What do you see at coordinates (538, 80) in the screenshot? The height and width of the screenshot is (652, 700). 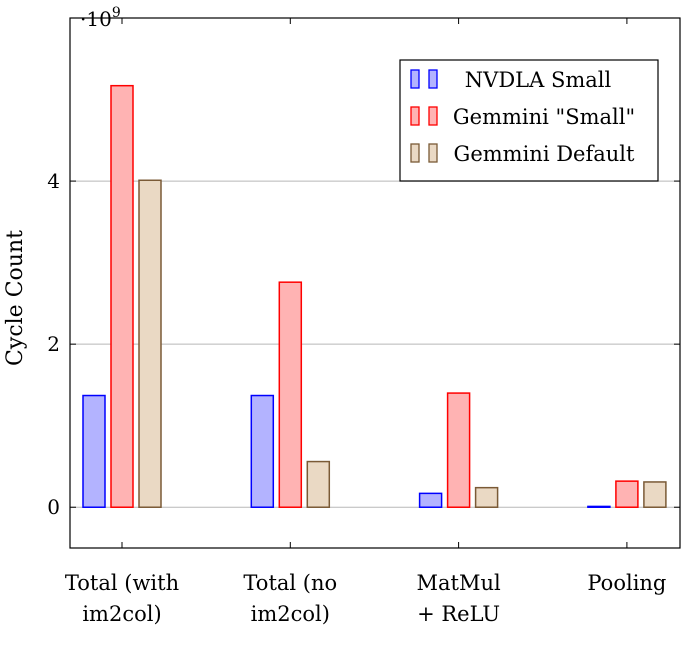 I see `legend-label: NVDLA Small` at bounding box center [538, 80].